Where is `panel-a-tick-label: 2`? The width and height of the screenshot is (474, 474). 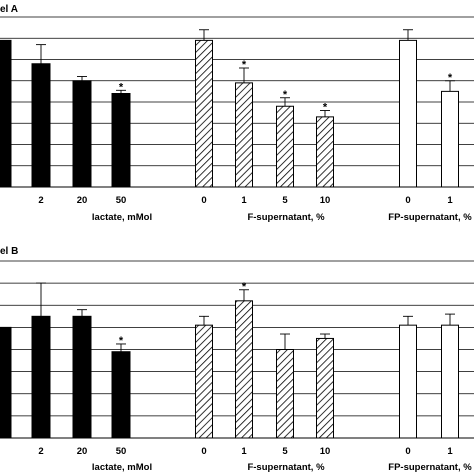
panel-a-tick-label: 2 is located at coordinates (40, 200).